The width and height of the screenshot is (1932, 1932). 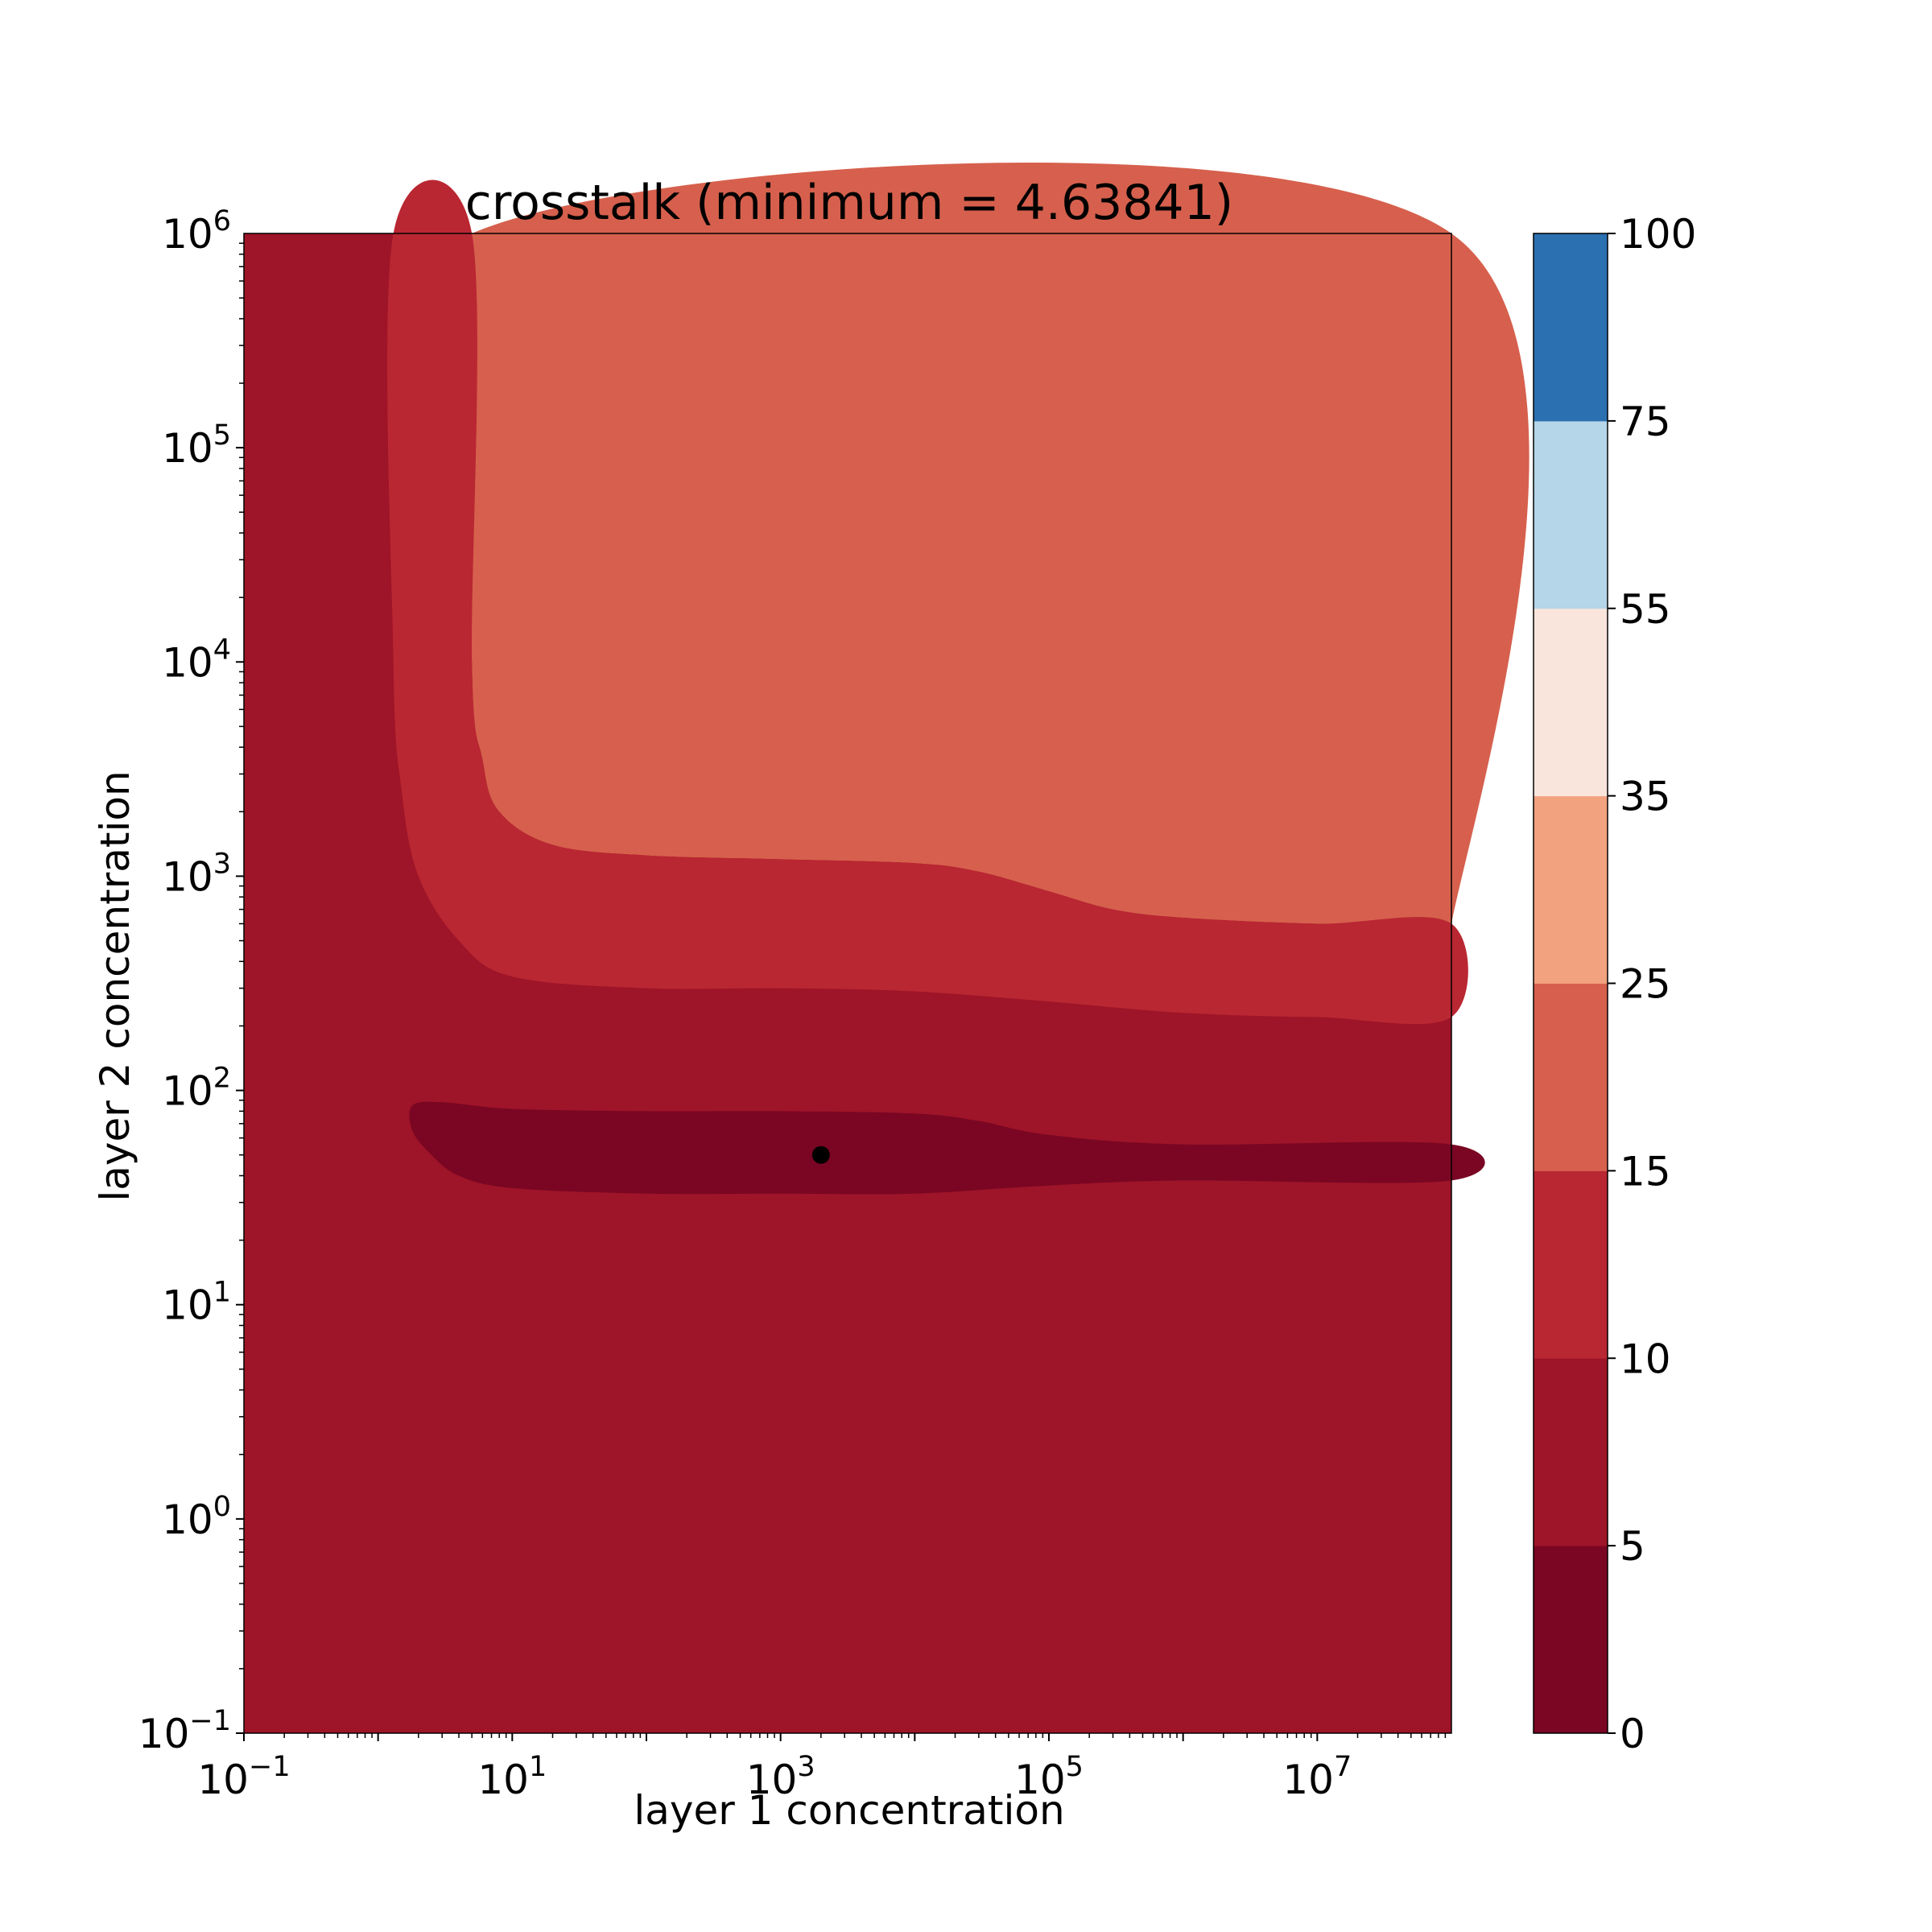 What do you see at coordinates (849, 203) in the screenshot?
I see `chart-title: crosstalk (minimum = 4.63841)` at bounding box center [849, 203].